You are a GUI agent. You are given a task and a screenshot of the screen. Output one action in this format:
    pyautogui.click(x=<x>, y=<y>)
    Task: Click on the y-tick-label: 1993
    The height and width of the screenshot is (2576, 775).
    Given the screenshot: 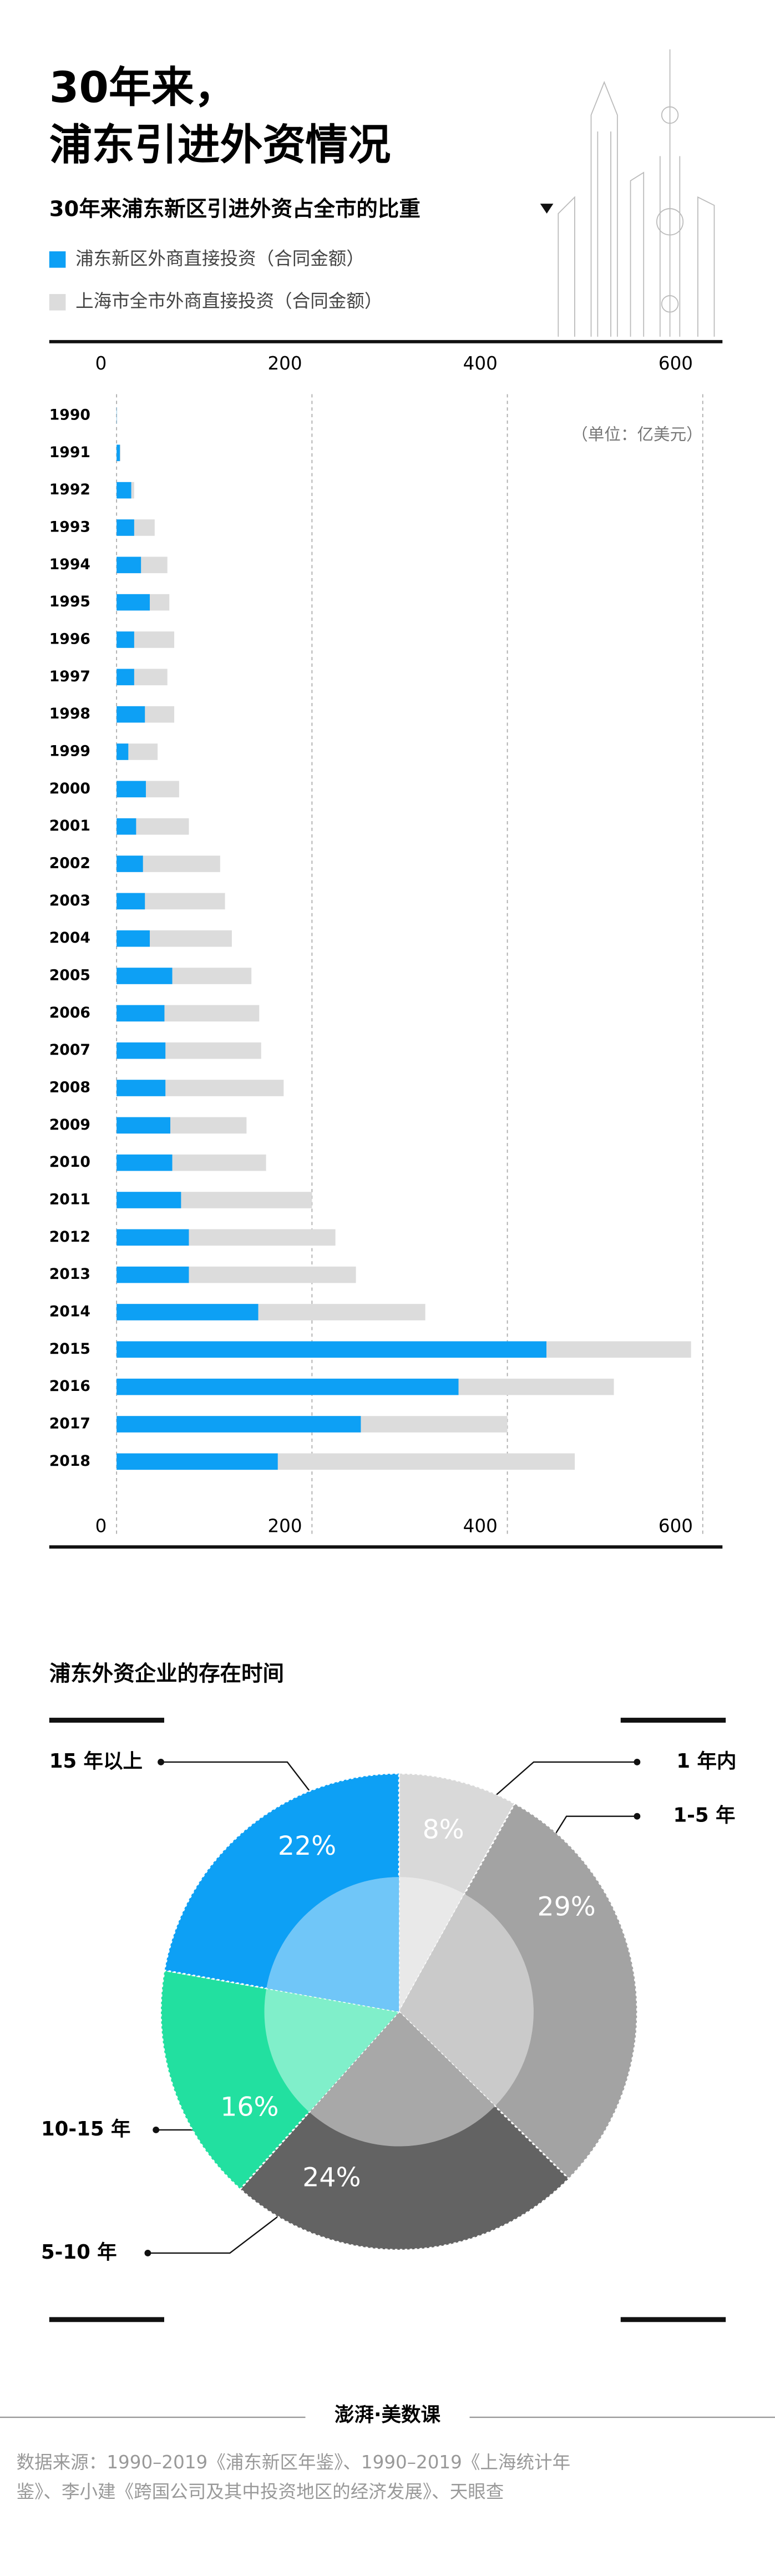 What is the action you would take?
    pyautogui.click(x=69, y=526)
    